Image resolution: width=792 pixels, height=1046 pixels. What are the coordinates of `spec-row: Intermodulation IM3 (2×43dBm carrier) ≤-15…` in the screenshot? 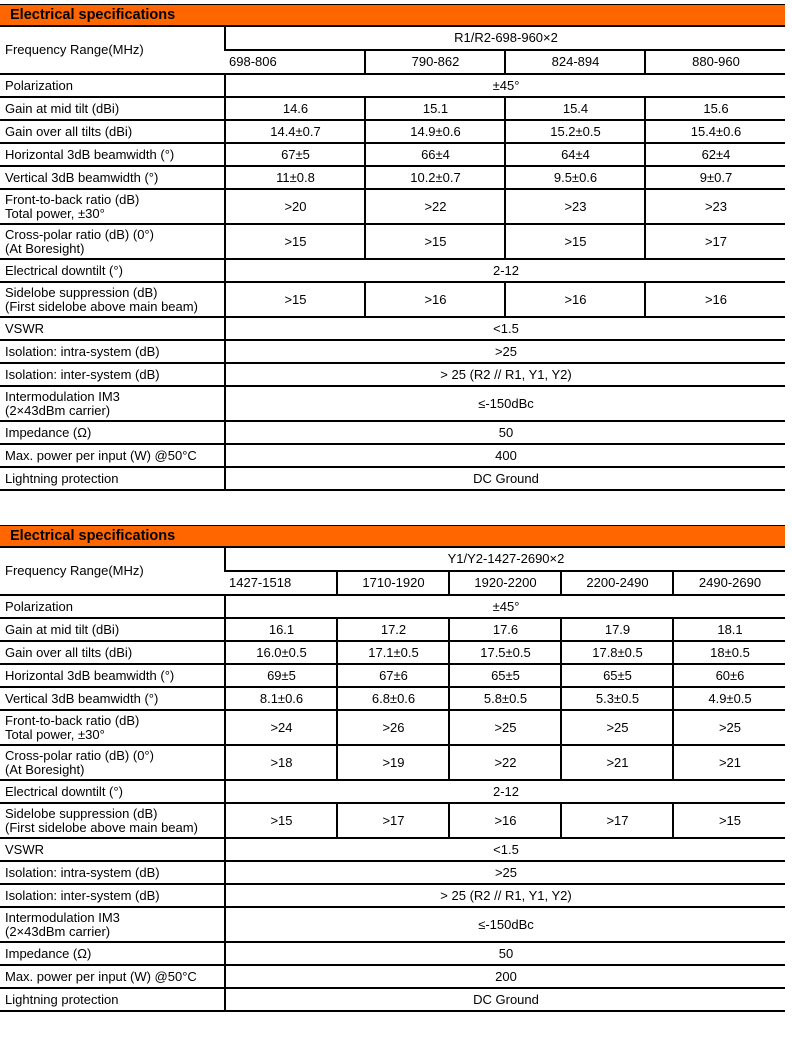 It's located at (392, 924).